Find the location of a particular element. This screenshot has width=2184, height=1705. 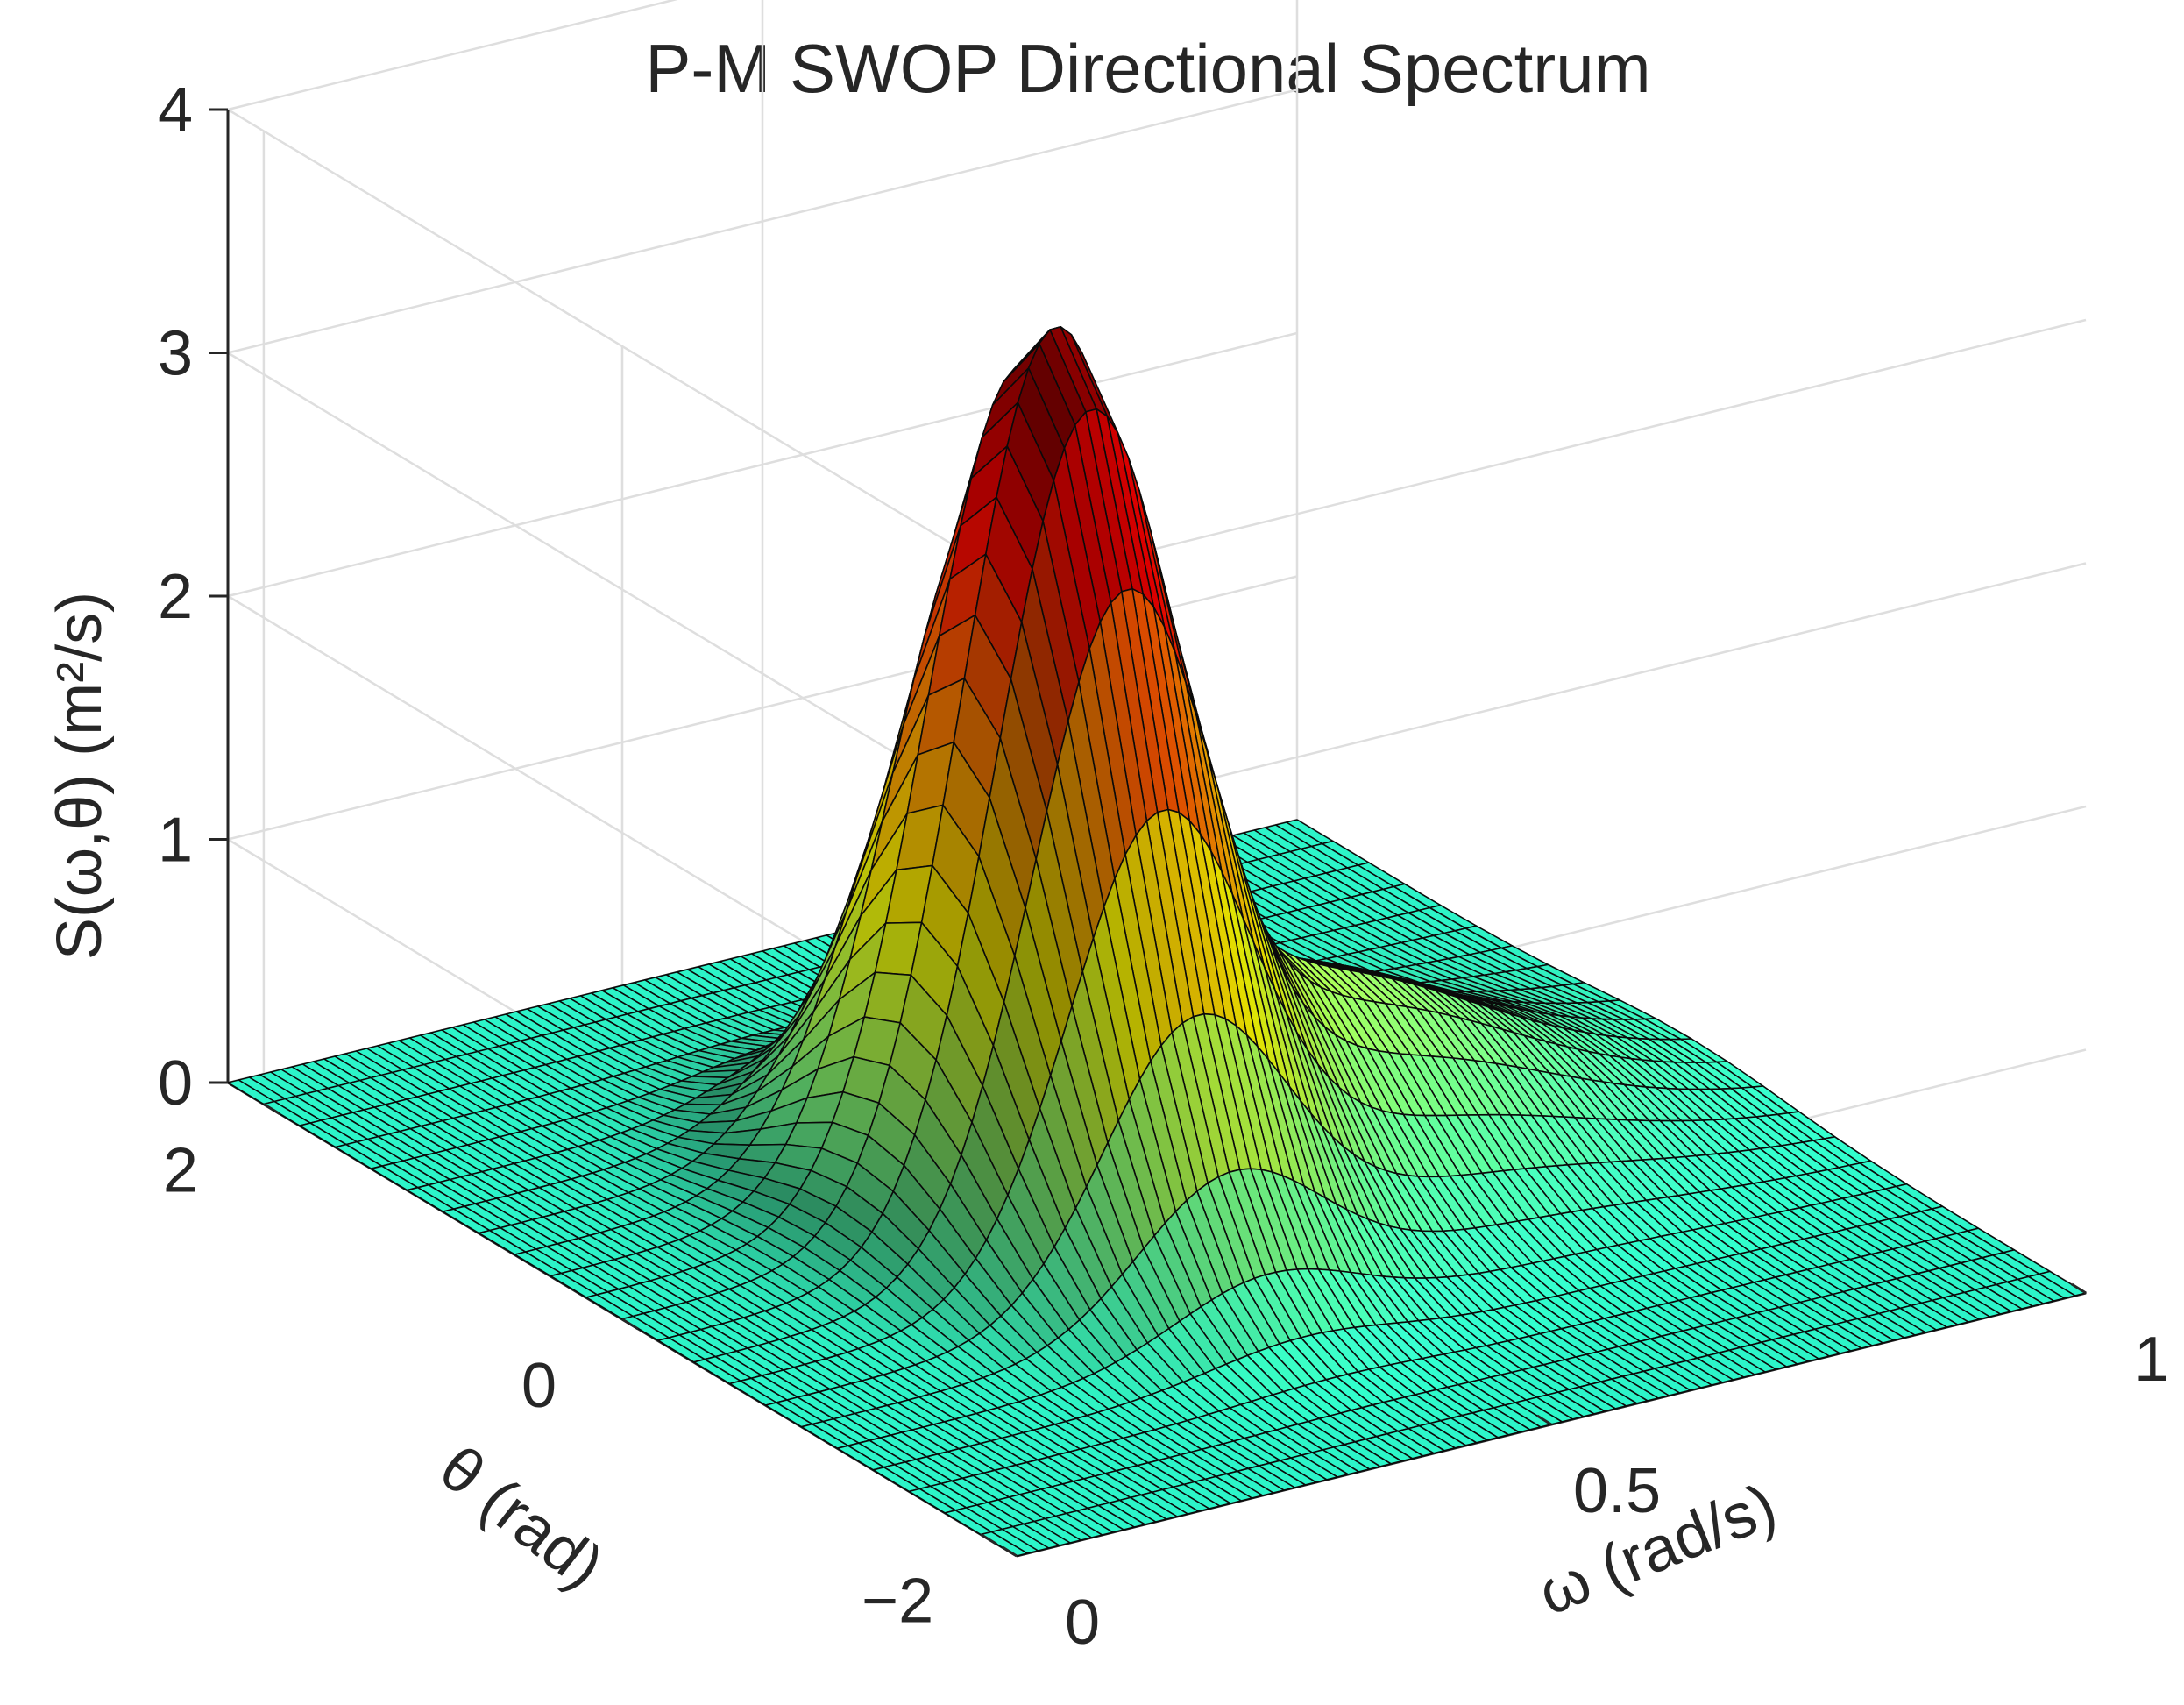

z-tick-label: 1 is located at coordinates (175, 841).